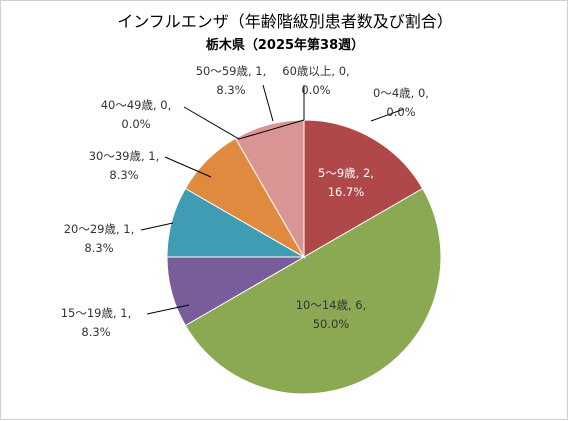 This screenshot has height=421, width=568. Describe the element at coordinates (346, 182) in the screenshot. I see `data-label: 5～9歳, 2, 16.7%` at that location.